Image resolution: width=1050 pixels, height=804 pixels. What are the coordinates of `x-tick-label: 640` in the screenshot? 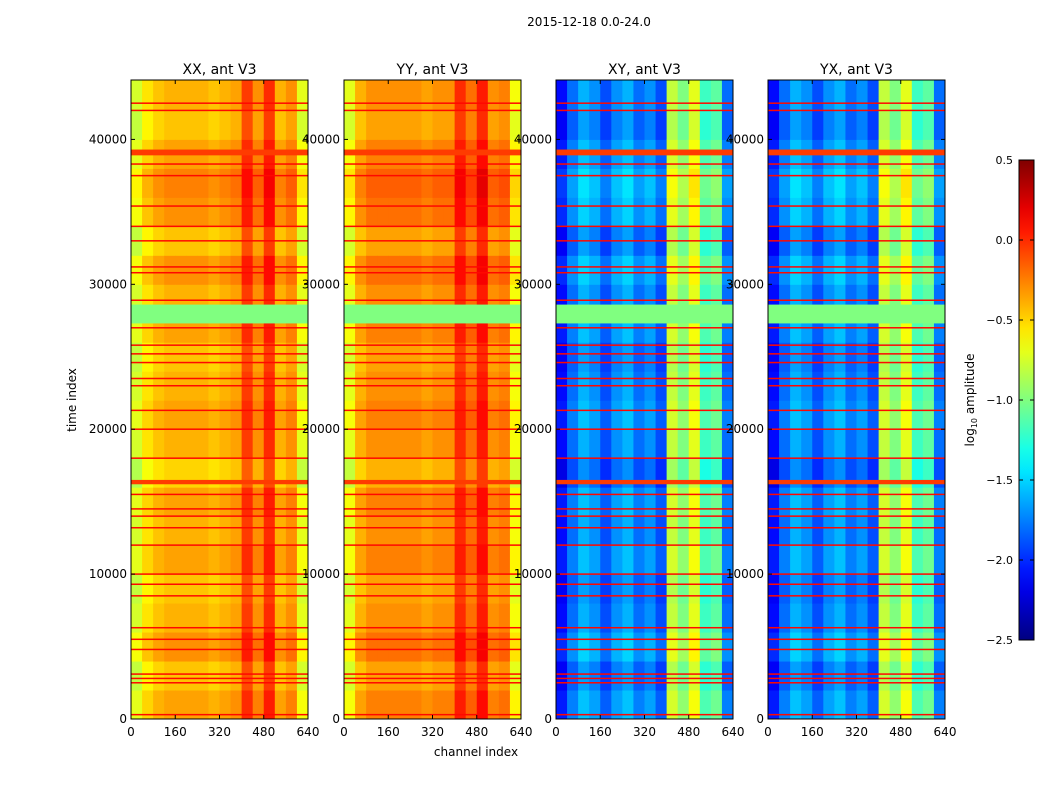 It's located at (945, 732).